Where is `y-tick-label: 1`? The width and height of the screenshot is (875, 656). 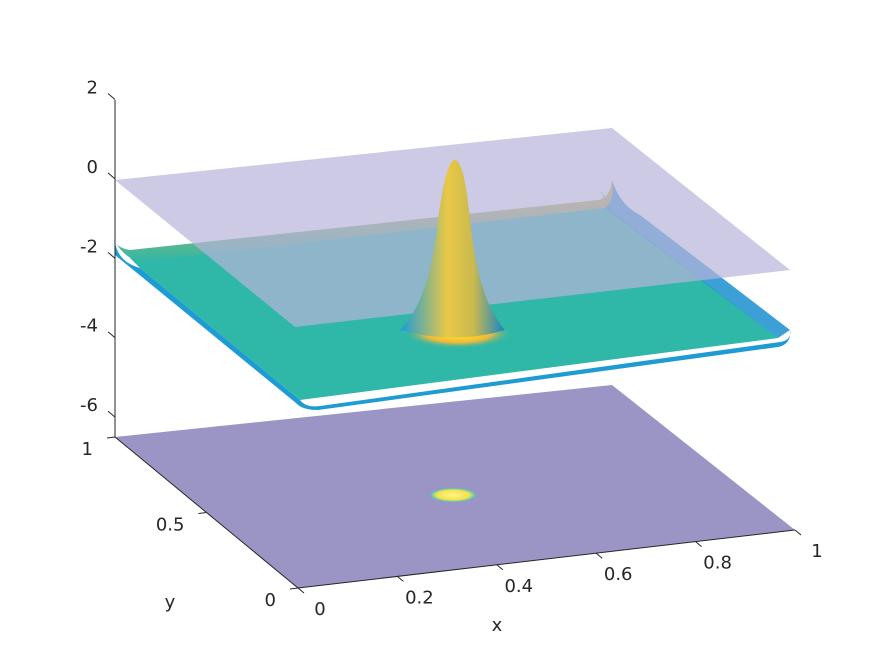
y-tick-label: 1 is located at coordinates (87, 449).